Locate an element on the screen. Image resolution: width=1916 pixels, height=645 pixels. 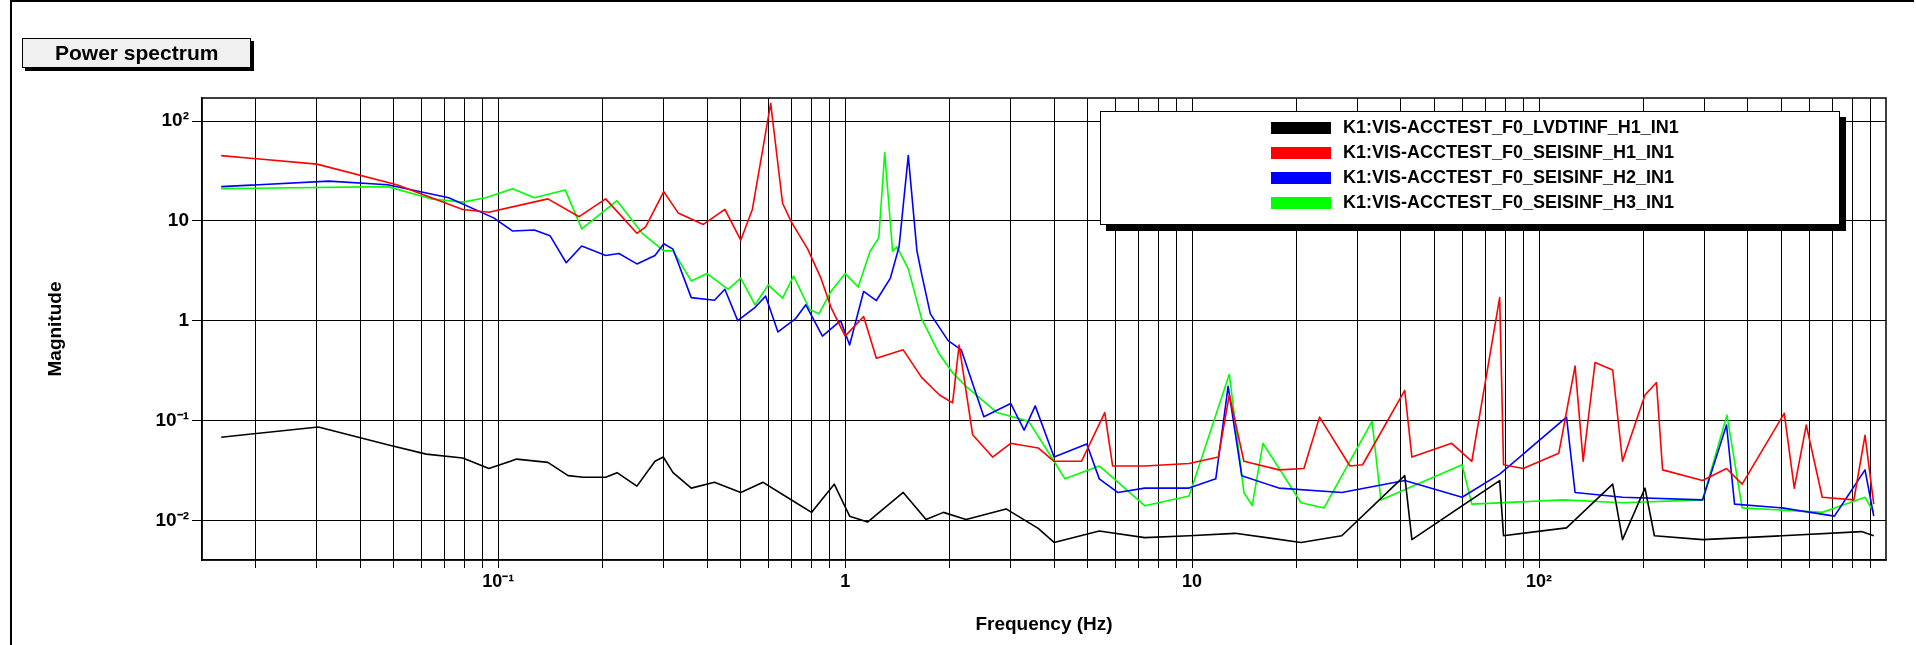
x-tick-label: 10⁻¹ is located at coordinates (498, 580).